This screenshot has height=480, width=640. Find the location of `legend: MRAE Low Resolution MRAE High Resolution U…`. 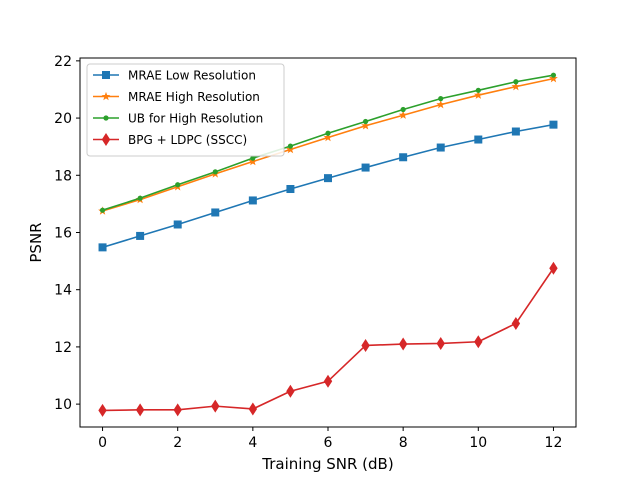

legend: MRAE Low Resolution MRAE High Resolution U… is located at coordinates (185, 110).